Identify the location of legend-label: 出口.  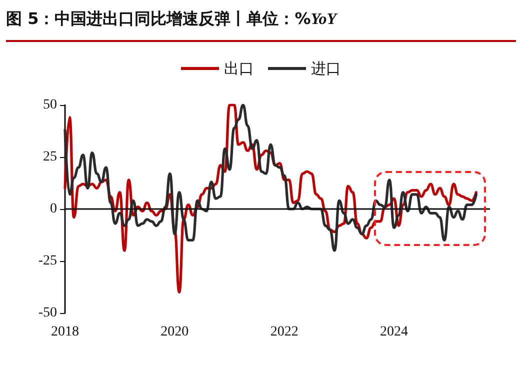
(239, 69).